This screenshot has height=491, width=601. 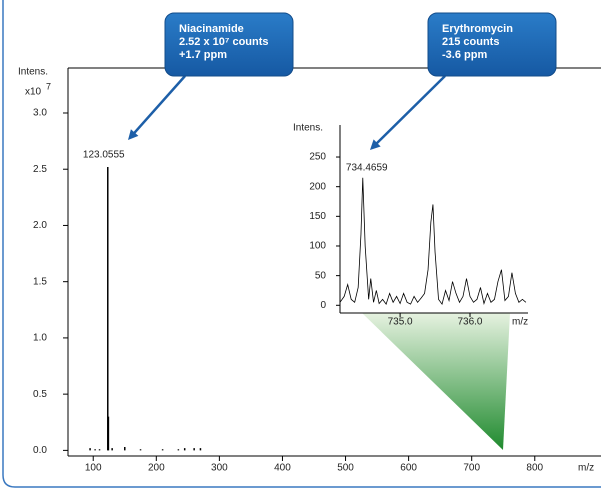 What do you see at coordinates (211, 29) in the screenshot?
I see `callout-text: Niacinamide` at bounding box center [211, 29].